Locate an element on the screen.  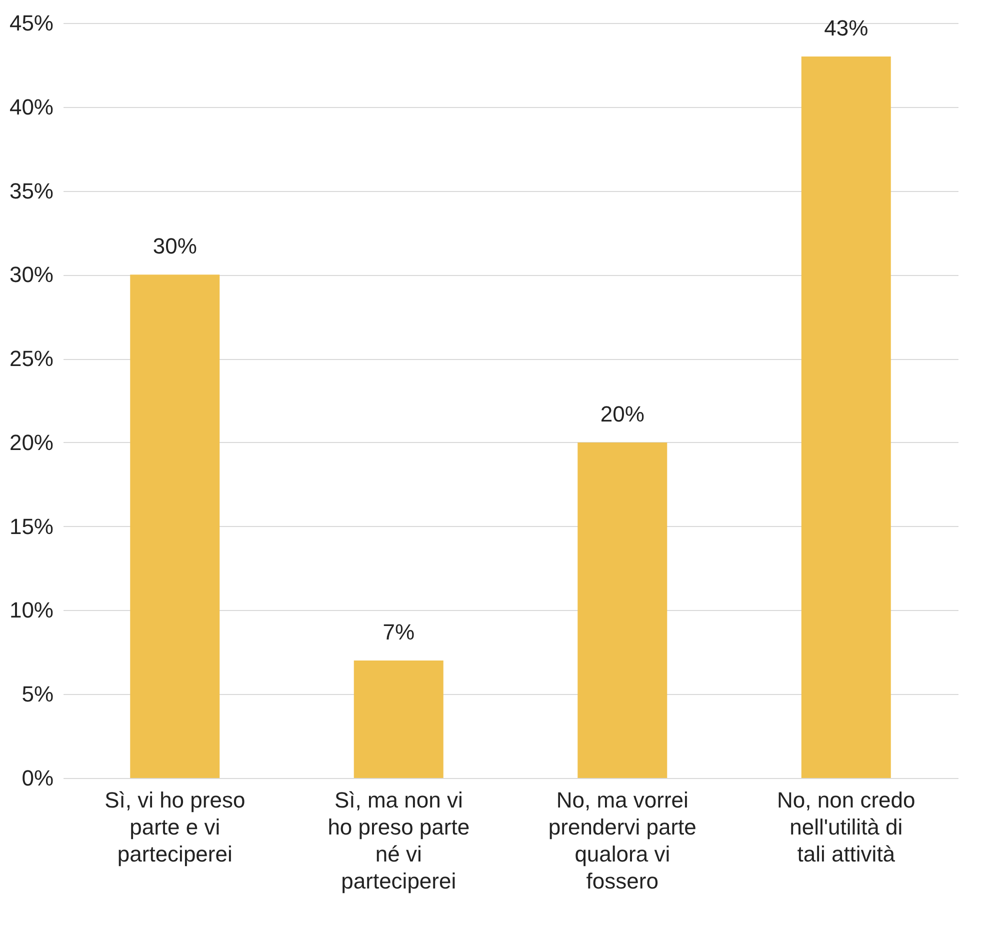
y-tick-label: 35% is located at coordinates (31, 191).